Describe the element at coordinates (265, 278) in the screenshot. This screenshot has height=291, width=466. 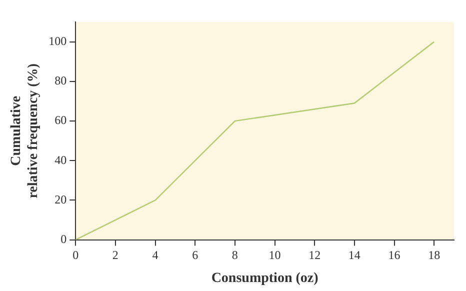
I see `x-axis-title: Consumption (oz)` at that location.